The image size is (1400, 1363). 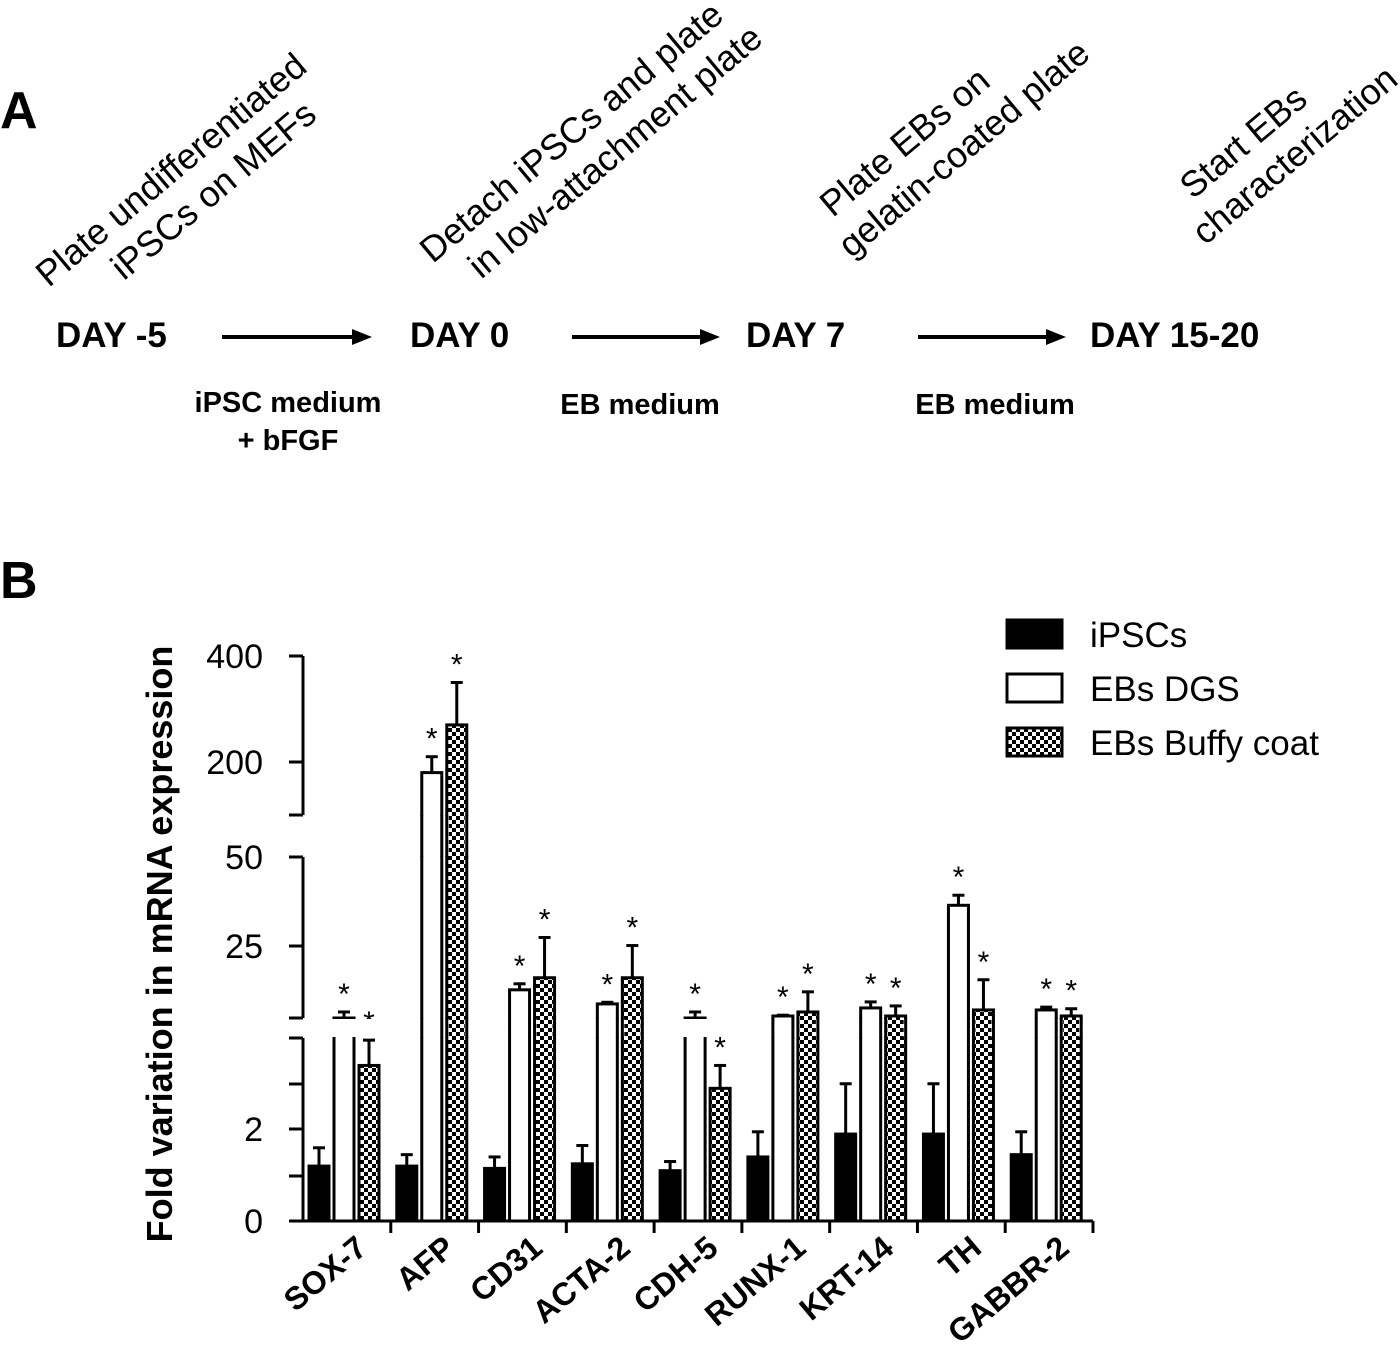 I want to click on timeline-day-1: DAY -5, so click(x=111, y=335).